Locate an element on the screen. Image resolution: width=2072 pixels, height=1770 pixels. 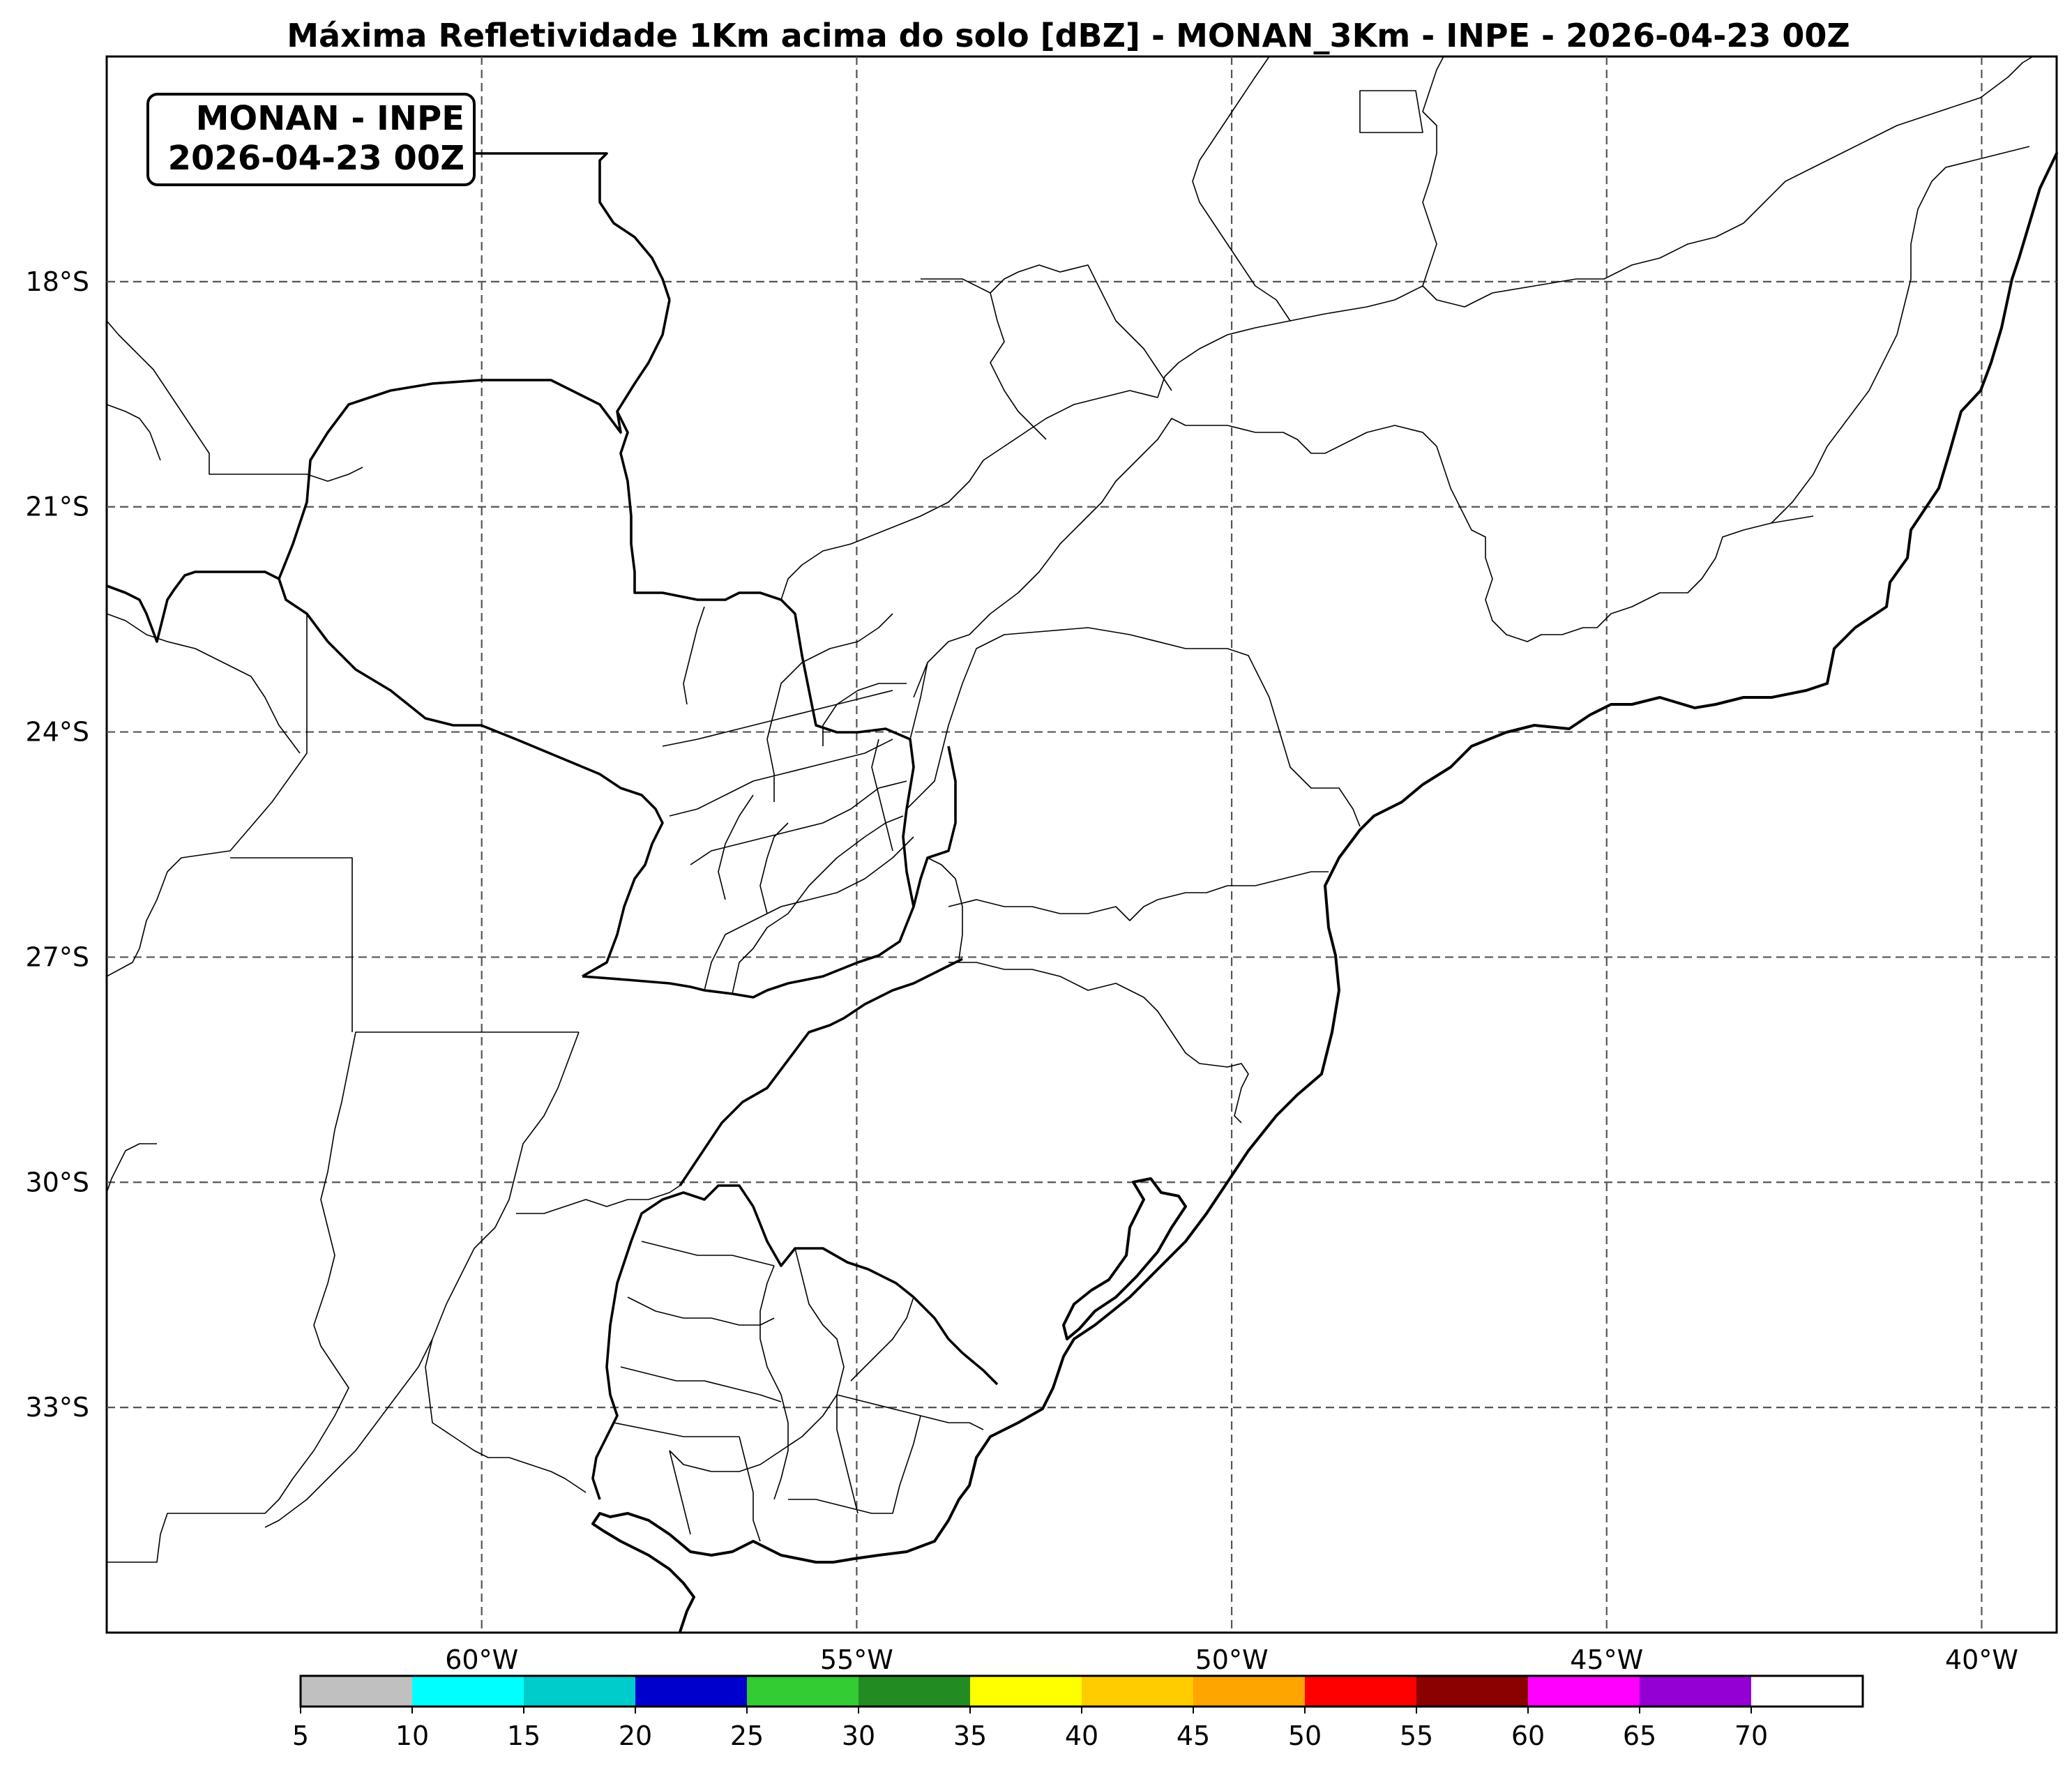
colorbar-tick-label: 5 is located at coordinates (300, 1736).